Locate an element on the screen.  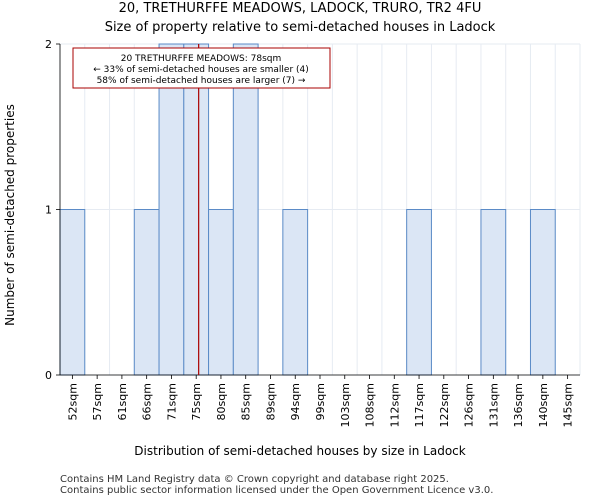
y-axis-label: Number of semi-detached properties is located at coordinates (10, 215).